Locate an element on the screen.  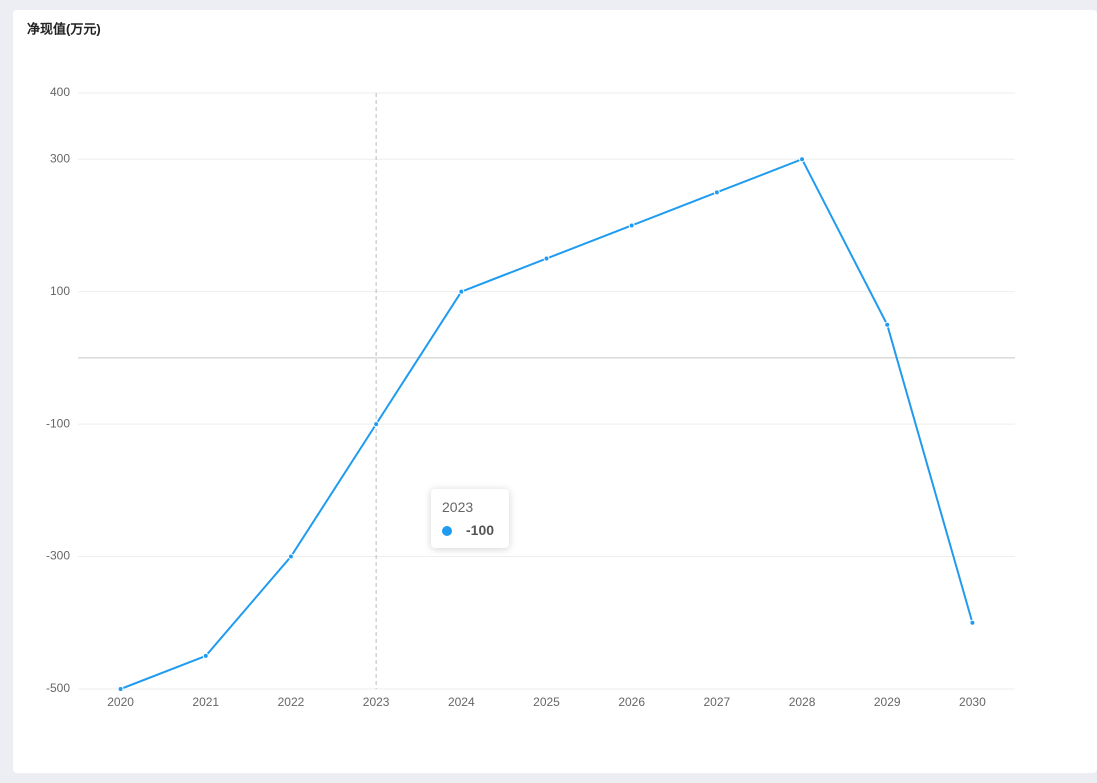
tooltip-value: -100 is located at coordinates (480, 530).